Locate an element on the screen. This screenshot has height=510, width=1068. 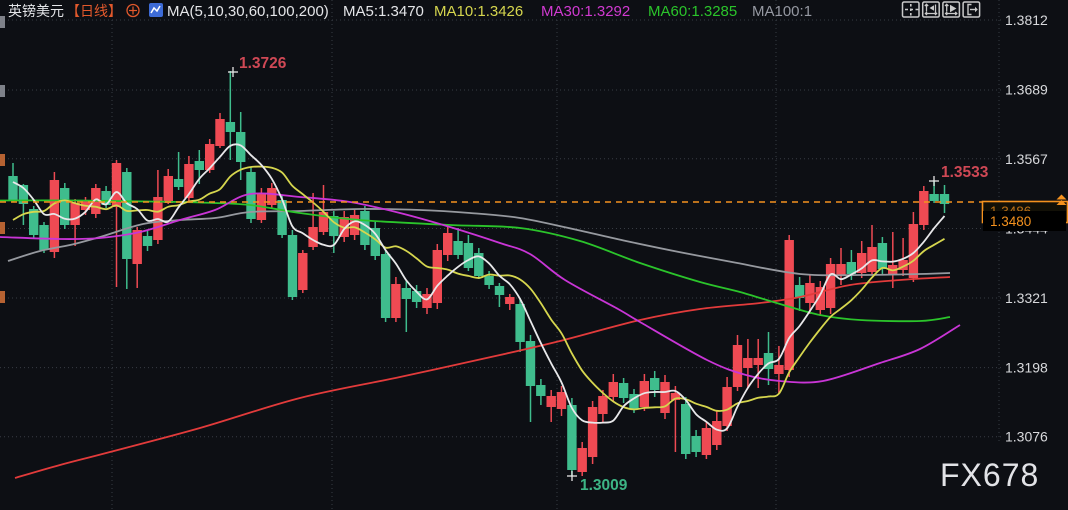
svg-text: 1.3076 is located at coordinates (1026, 437).